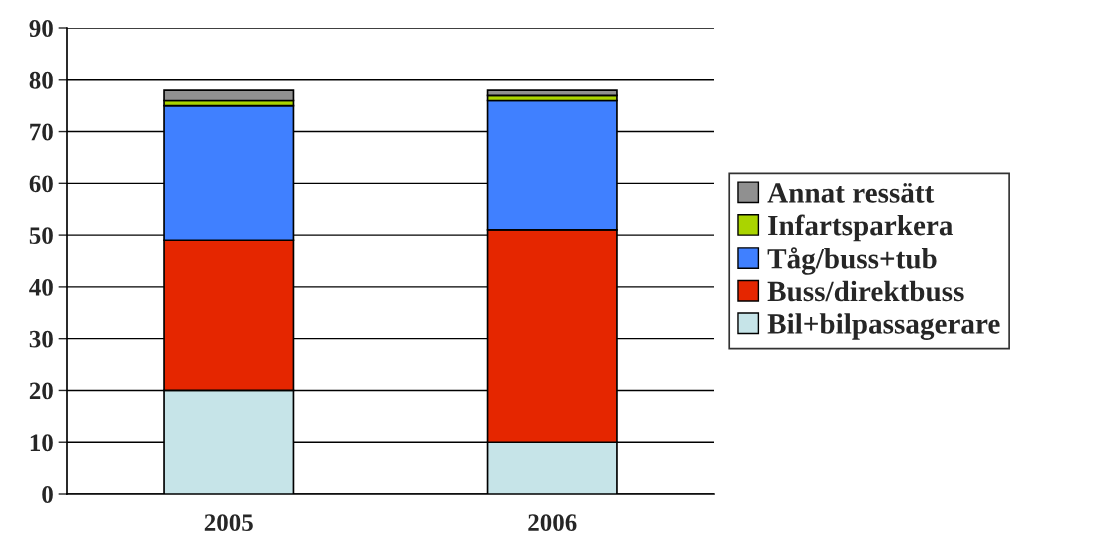 The image size is (1095, 543). What do you see at coordinates (41, 287) in the screenshot?
I see `y-tick-label: 40` at bounding box center [41, 287].